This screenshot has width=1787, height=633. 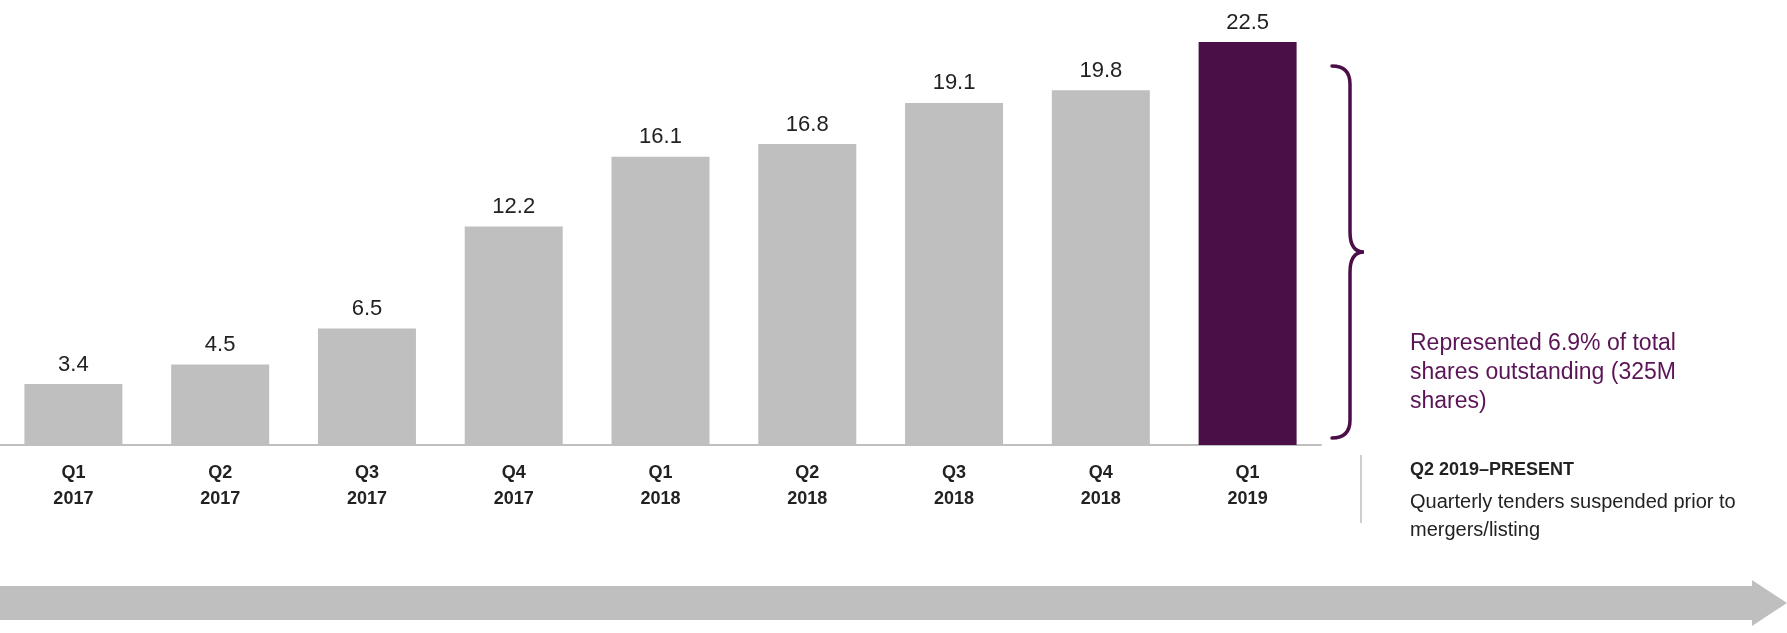 I want to click on x-tick-label: Q3 2018, so click(x=954, y=485).